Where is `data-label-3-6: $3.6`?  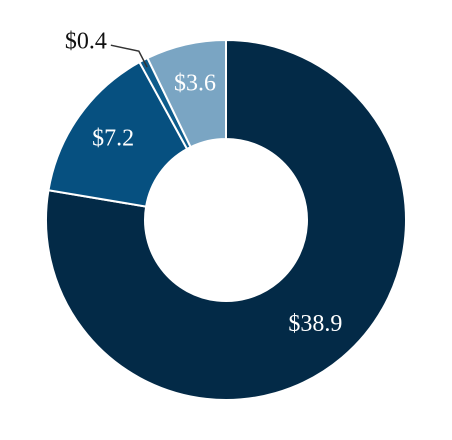 data-label-3-6: $3.6 is located at coordinates (195, 84).